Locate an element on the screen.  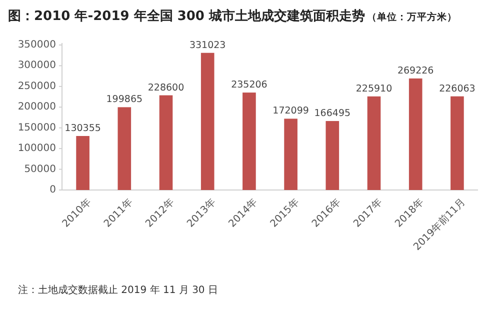
data-label: 166495 is located at coordinates (332, 114).